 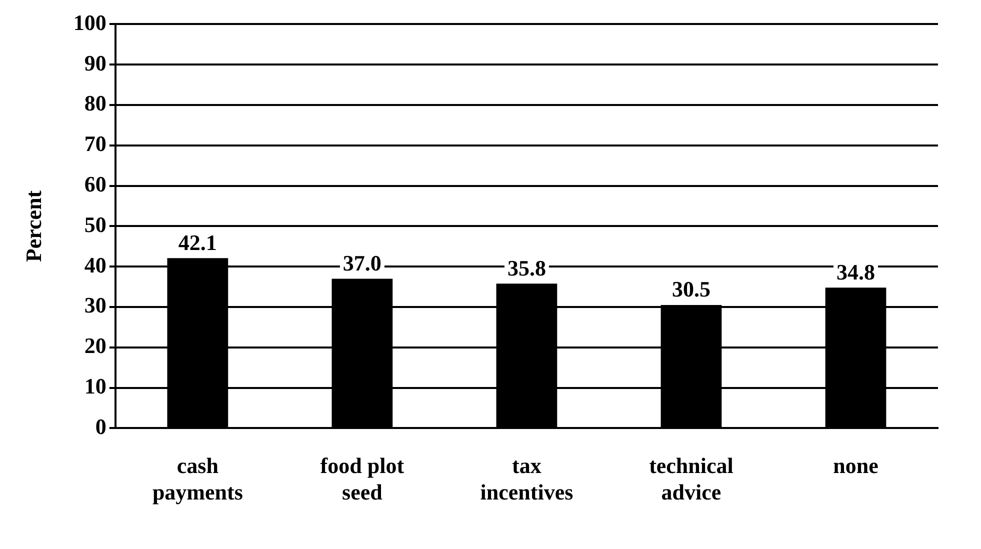 I want to click on x-tick-label: food plot seed, so click(x=362, y=478).